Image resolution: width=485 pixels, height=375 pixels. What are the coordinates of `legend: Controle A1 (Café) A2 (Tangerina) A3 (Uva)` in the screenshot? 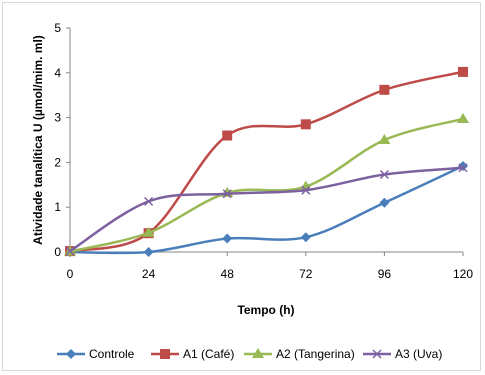 It's located at (249, 354).